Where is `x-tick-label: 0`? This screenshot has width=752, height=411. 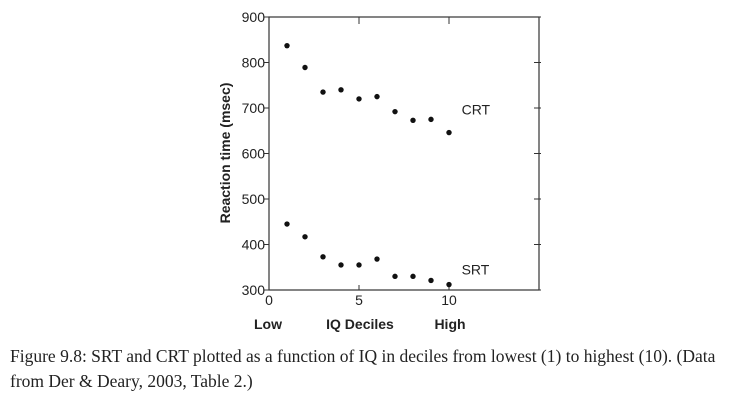 x-tick-label: 0 is located at coordinates (269, 300).